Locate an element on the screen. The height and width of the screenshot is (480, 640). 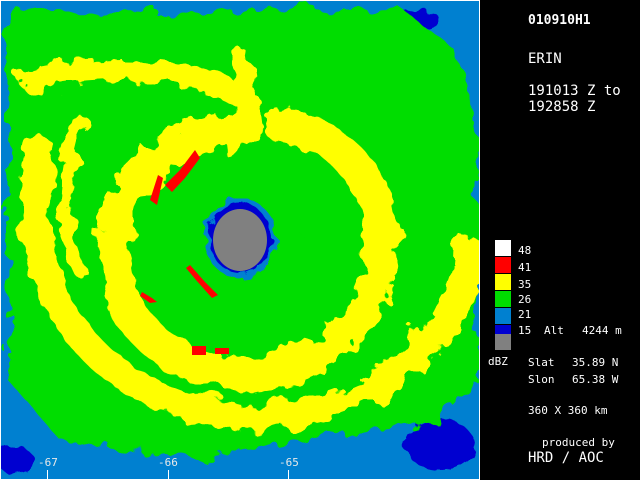
case-id: 010910H1 is located at coordinates (559, 20).